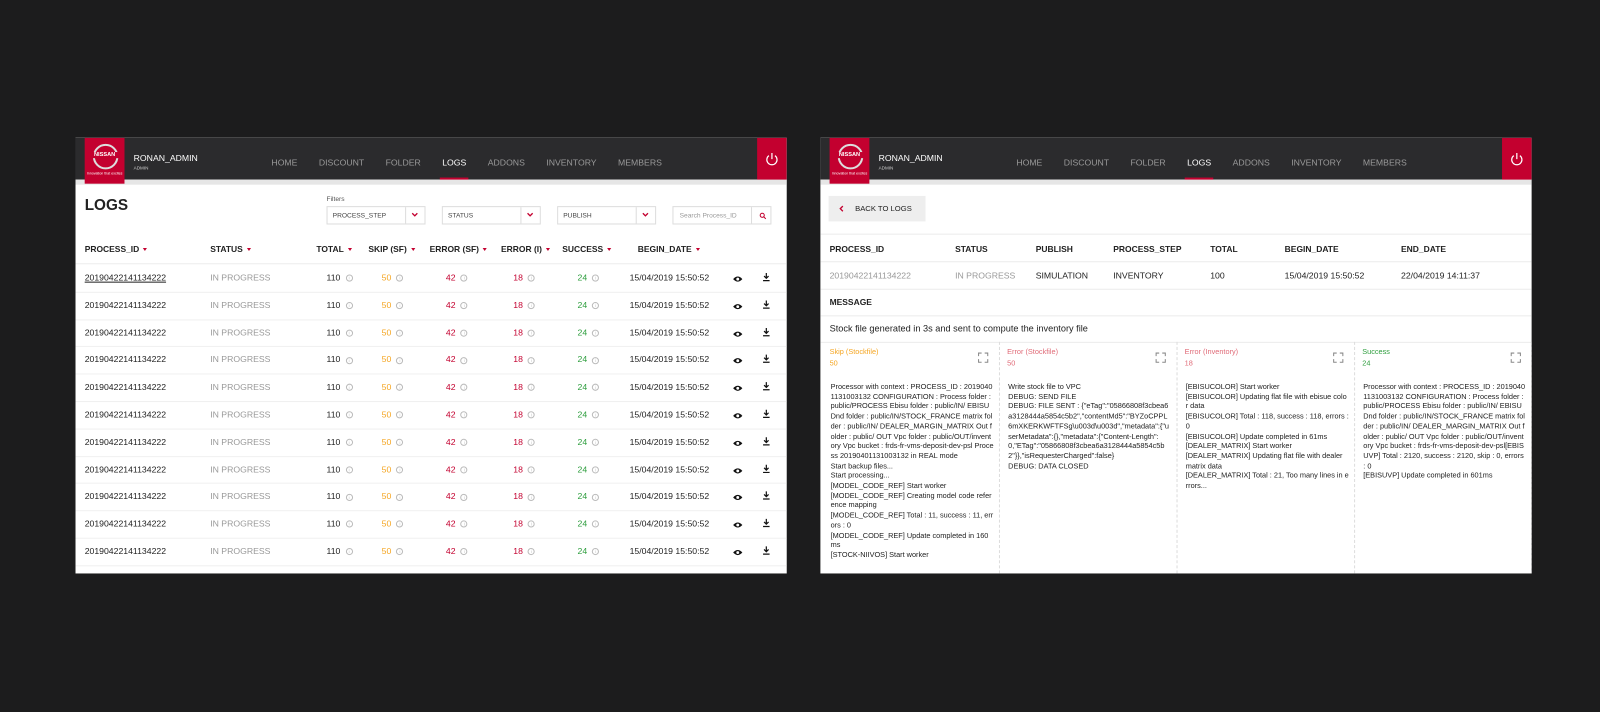 The height and width of the screenshot is (712, 1600). Describe the element at coordinates (334, 249) in the screenshot. I see `column-header: TOTAL` at that location.